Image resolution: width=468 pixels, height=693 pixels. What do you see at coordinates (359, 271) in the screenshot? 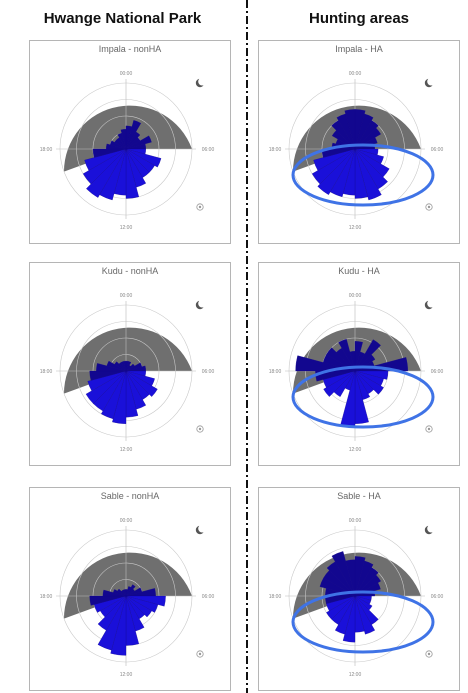
I see `panel-title: Kudu - HA` at bounding box center [359, 271].